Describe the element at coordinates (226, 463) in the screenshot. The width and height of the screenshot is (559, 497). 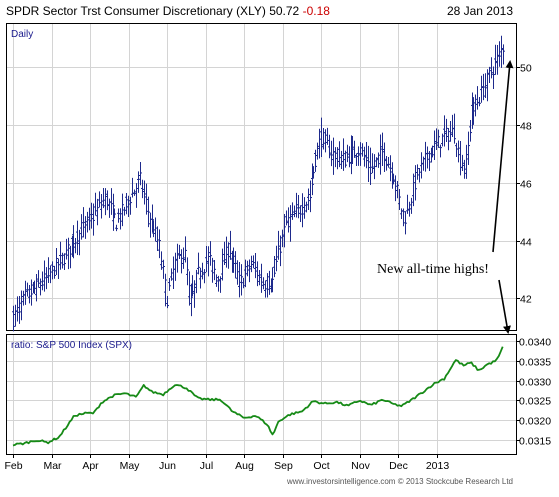
I see `x-axis: Feb Mar Apr May Jun Jul Aug Sep Oct Nov Dec 2013` at that location.